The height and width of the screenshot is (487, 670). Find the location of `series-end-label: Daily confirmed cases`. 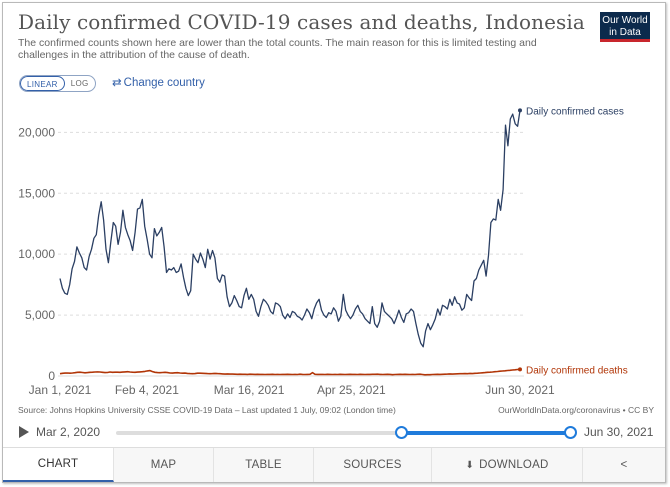

series-end-label: Daily confirmed cases is located at coordinates (575, 111).